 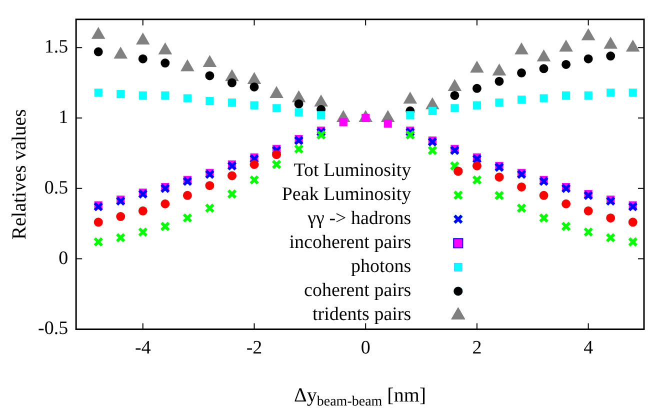 What do you see at coordinates (589, 348) in the screenshot?
I see `x-tick-label: 4` at bounding box center [589, 348].